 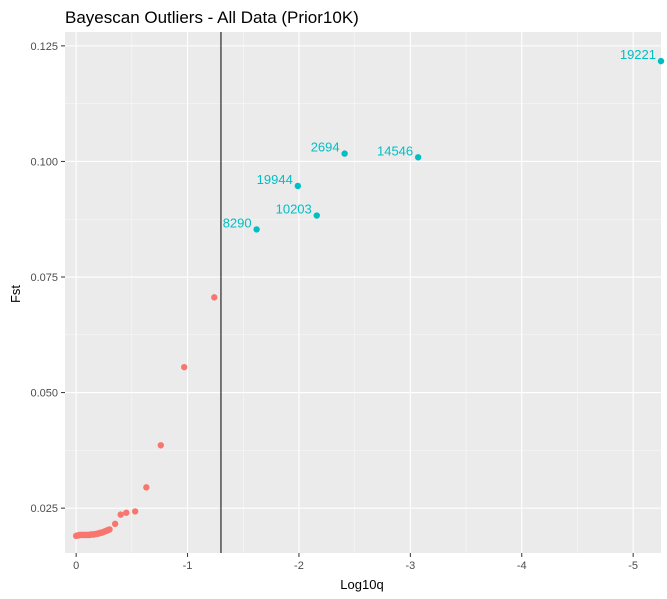 What do you see at coordinates (275, 179) in the screenshot?
I see `outlier-label: 19944` at bounding box center [275, 179].